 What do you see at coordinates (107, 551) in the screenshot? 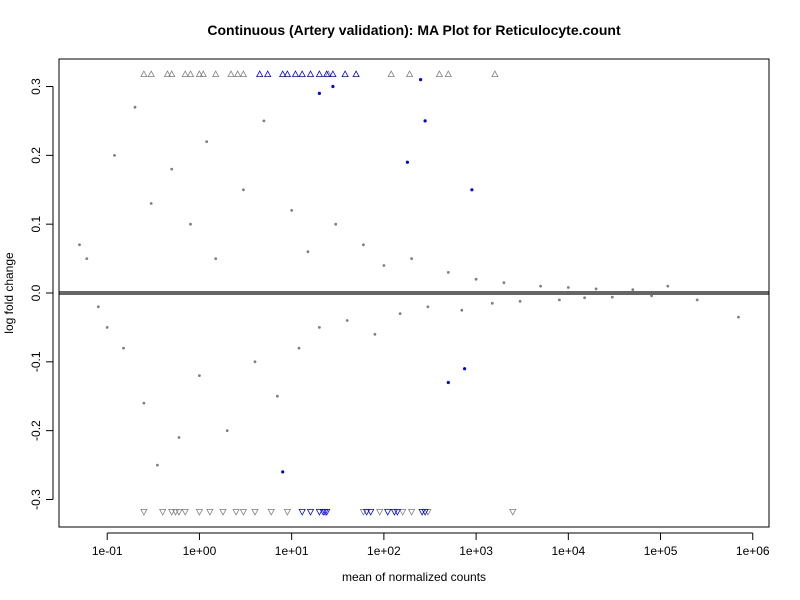
I see `x-tick-label: 1e-01` at bounding box center [107, 551].